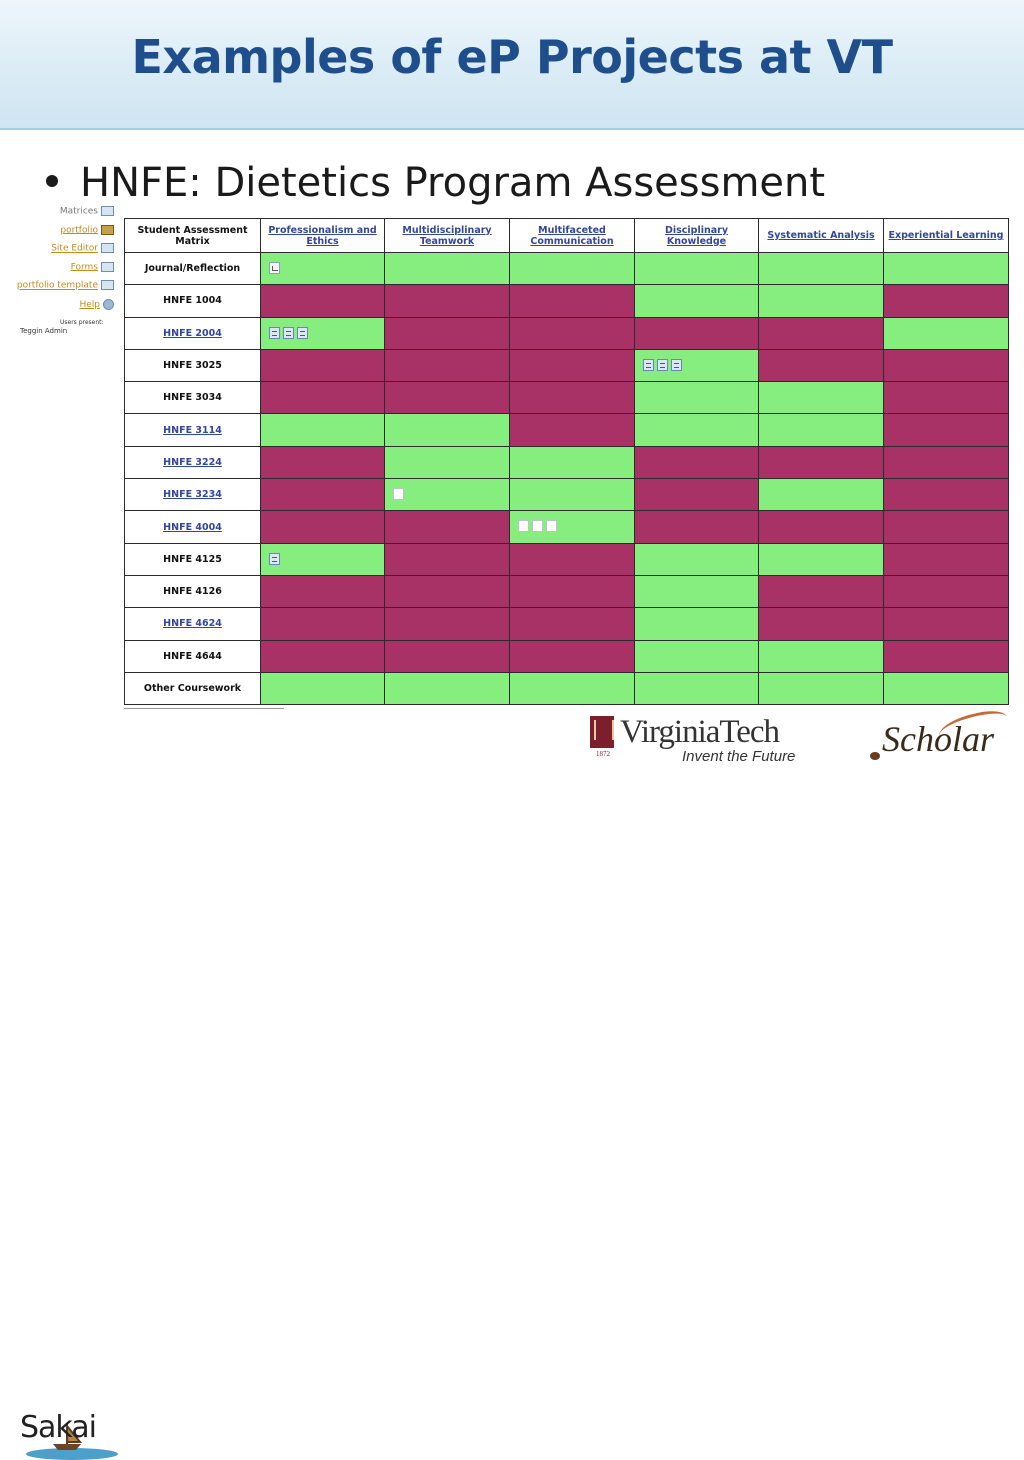  Describe the element at coordinates (63, 308) in the screenshot. I see `sidebar-item-help: Help` at that location.